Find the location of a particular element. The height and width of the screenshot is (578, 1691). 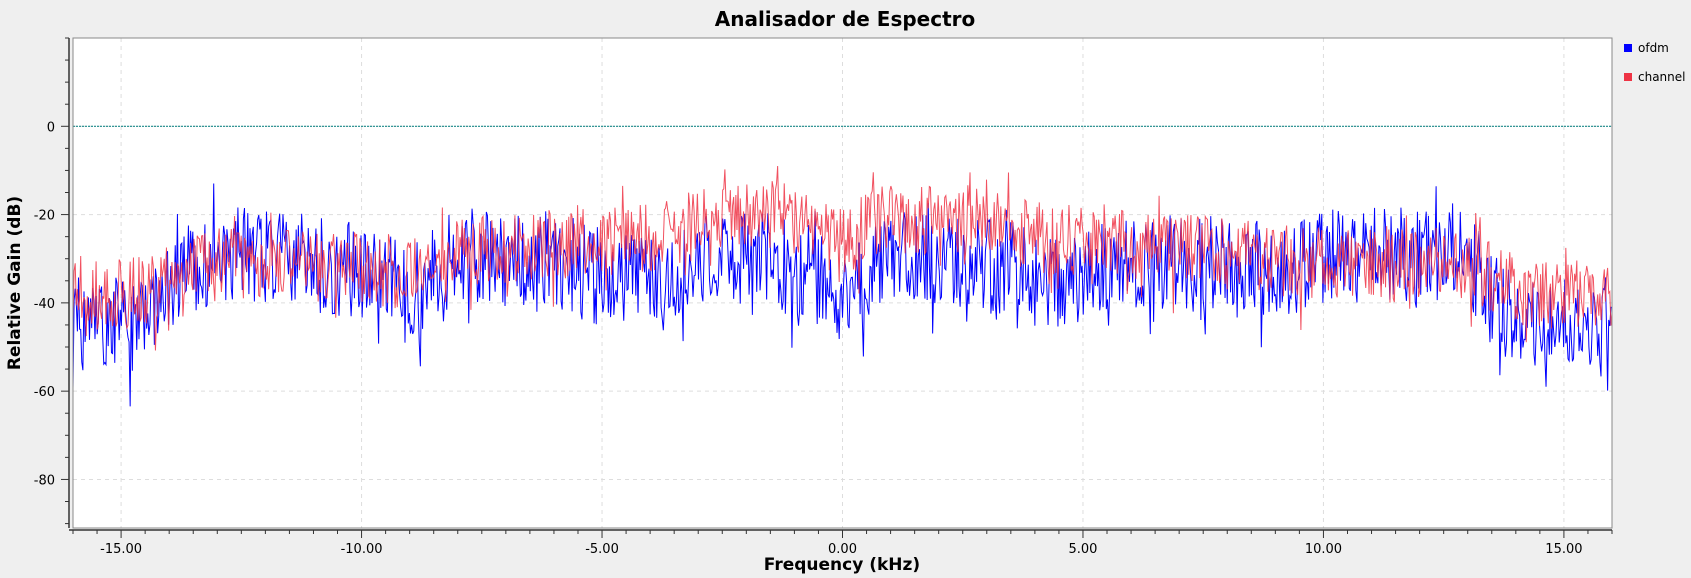

y-tick-label: -80 is located at coordinates (44, 480).